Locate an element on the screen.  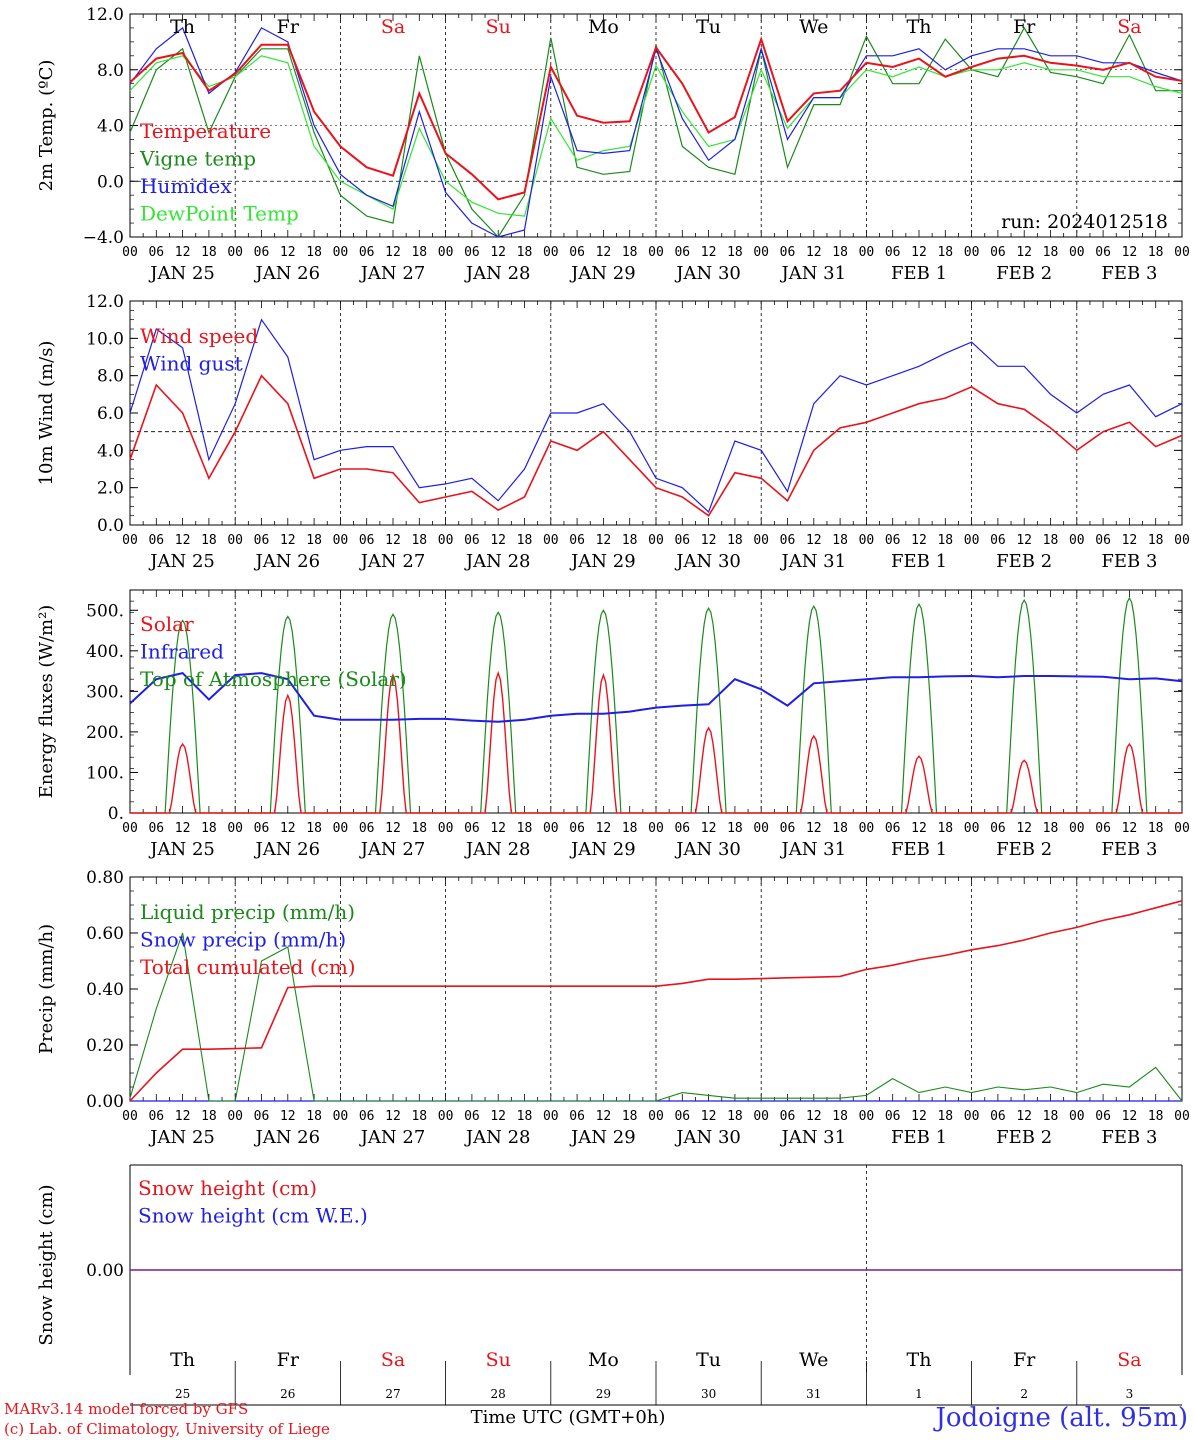
legend-entry: Snow precip (mm/h) is located at coordinates (243, 940).